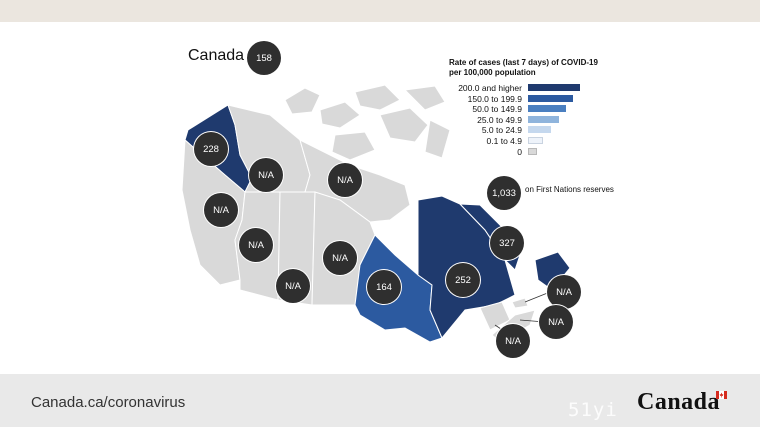  I want to click on legend-label: 150.0 to 199.9, so click(494, 99).